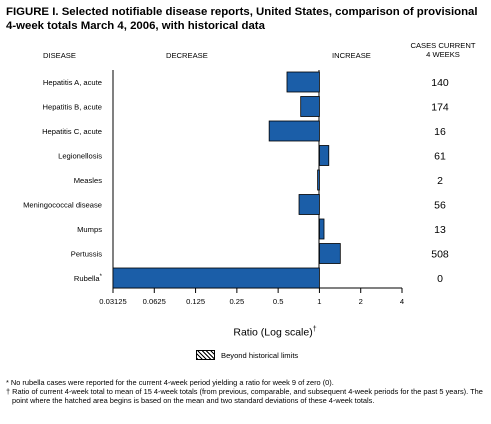 The image size is (491, 424). What do you see at coordinates (440, 181) in the screenshot?
I see `case-count: 2` at bounding box center [440, 181].